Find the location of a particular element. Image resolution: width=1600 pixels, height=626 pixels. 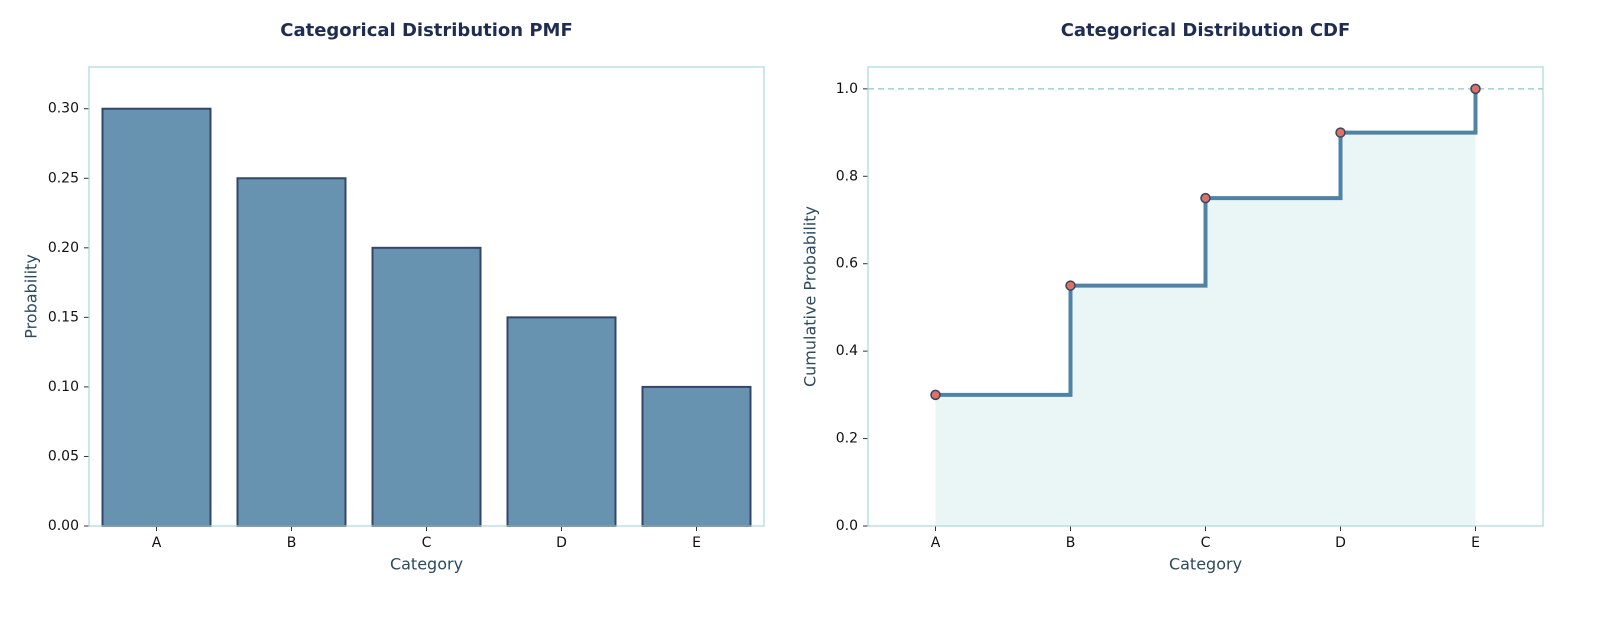

y-tick-label: 1.0 is located at coordinates (847, 89).